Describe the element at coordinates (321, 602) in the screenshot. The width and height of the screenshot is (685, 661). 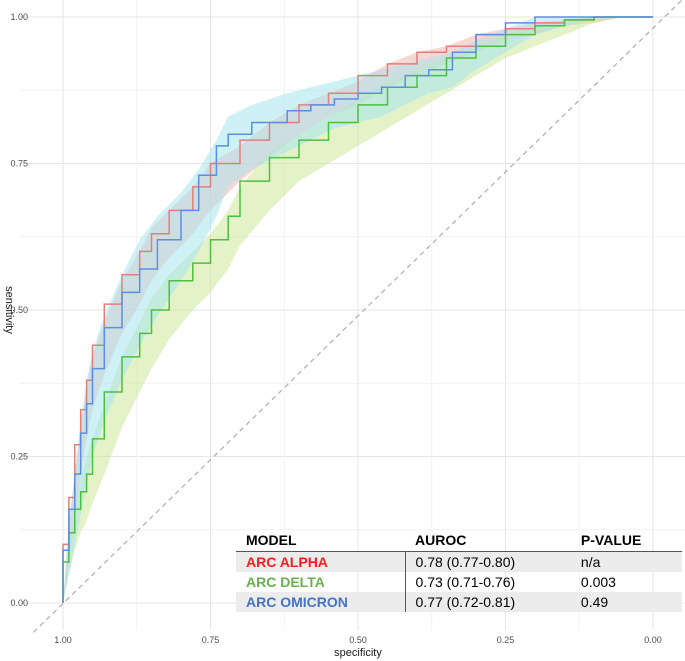
I see `model-name: ARC OMICRON` at that location.